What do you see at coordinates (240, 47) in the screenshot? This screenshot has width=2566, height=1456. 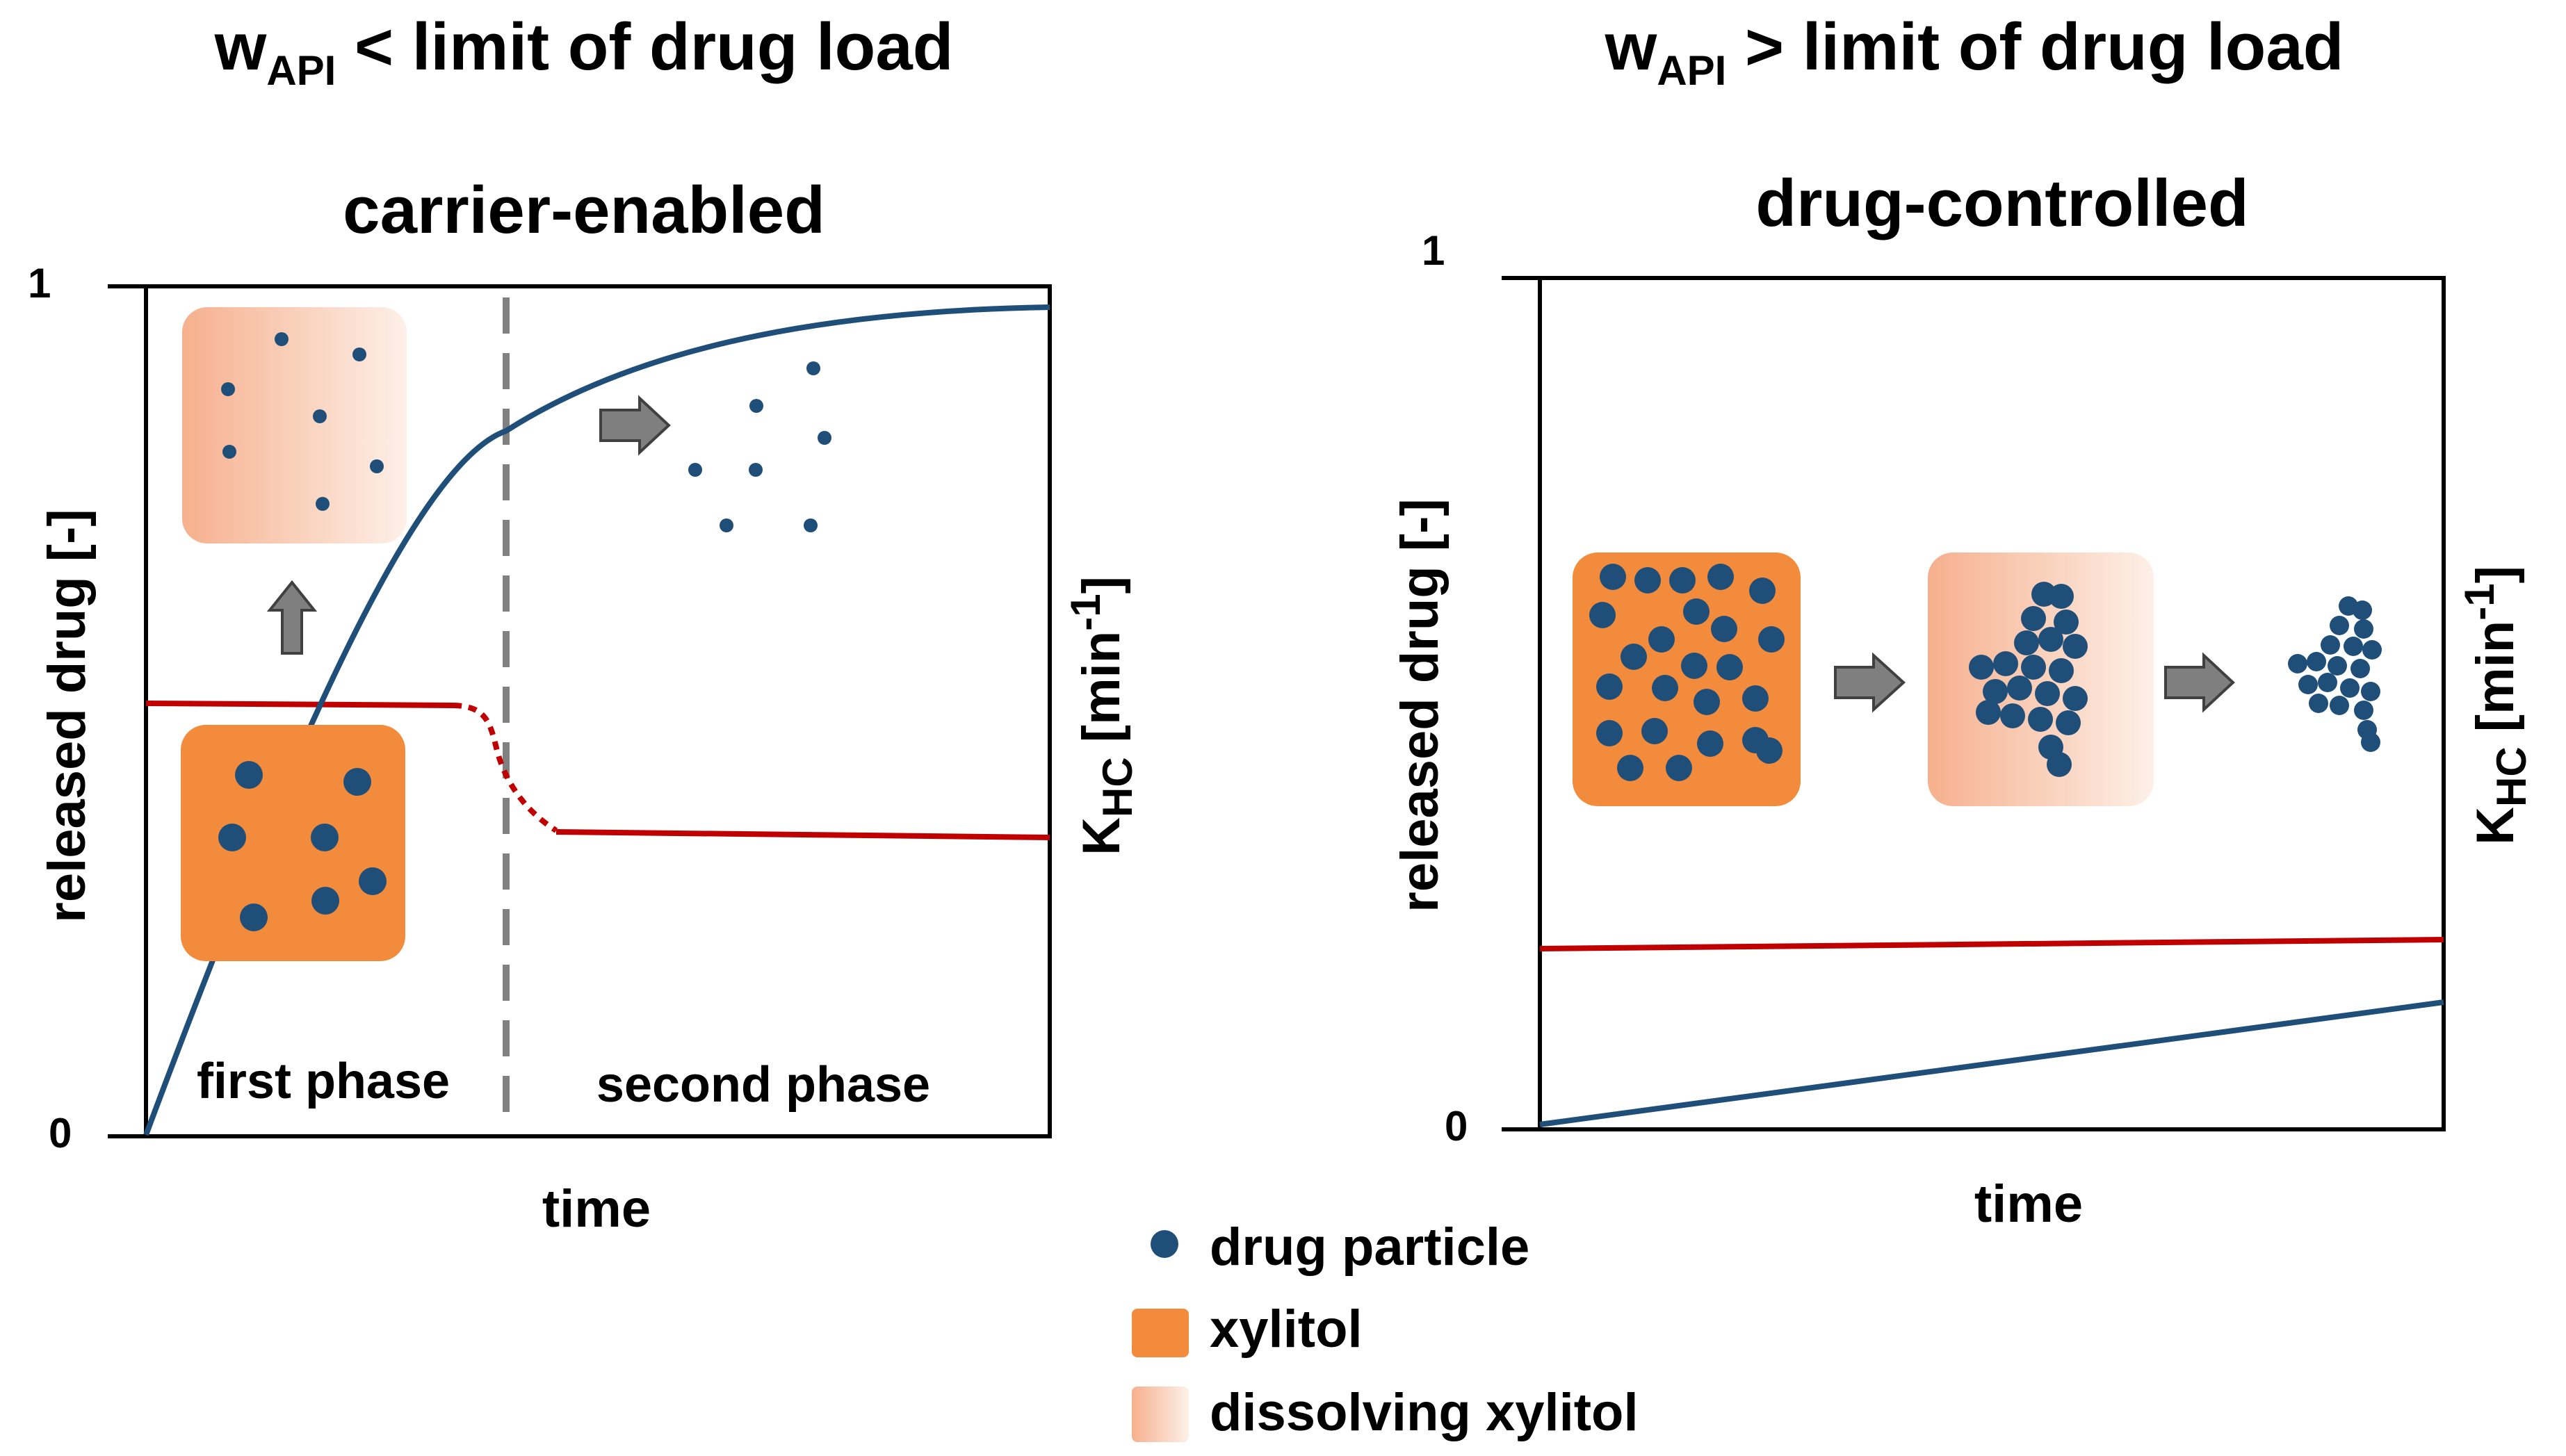 I see `left-header-base: w` at bounding box center [240, 47].